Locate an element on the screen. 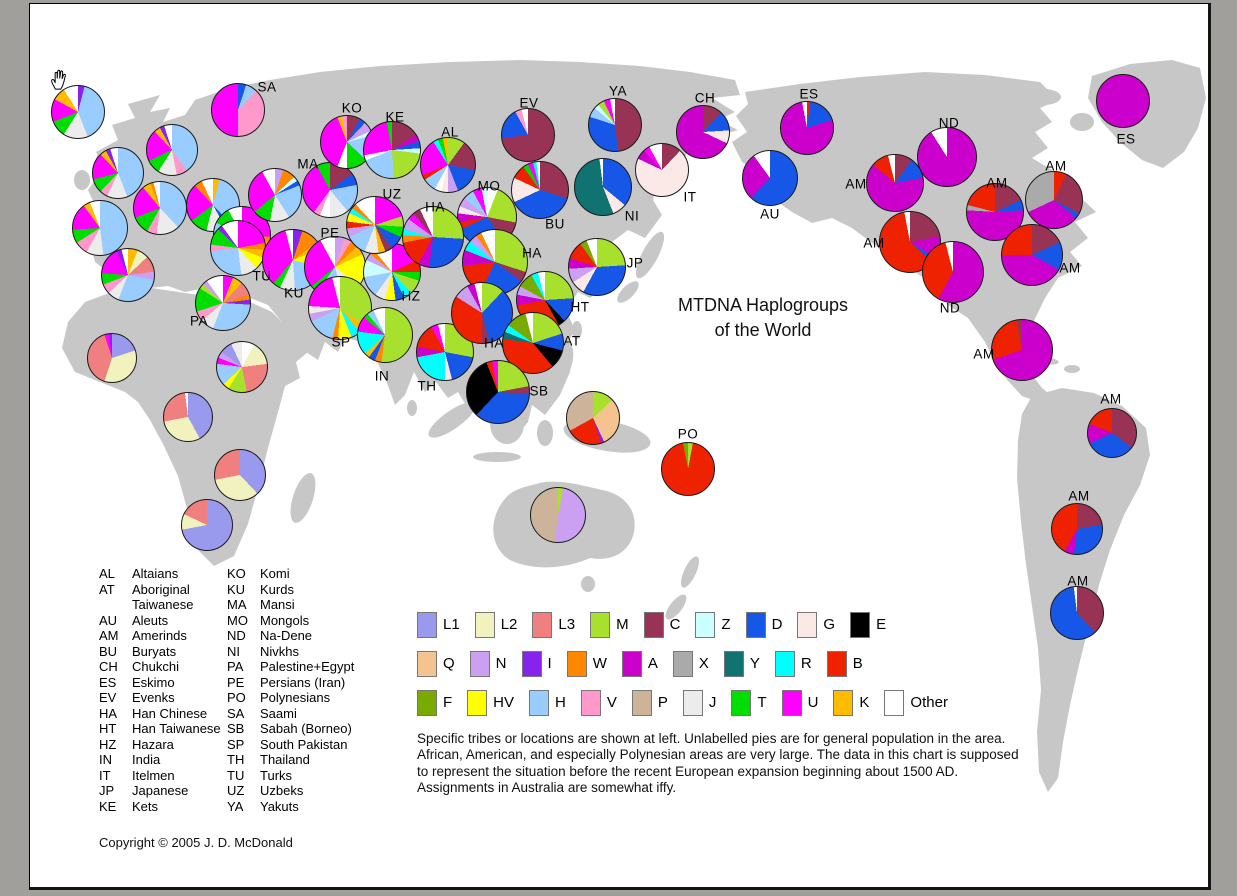 The image size is (1237, 896). legend-label-W: W is located at coordinates (599, 663).